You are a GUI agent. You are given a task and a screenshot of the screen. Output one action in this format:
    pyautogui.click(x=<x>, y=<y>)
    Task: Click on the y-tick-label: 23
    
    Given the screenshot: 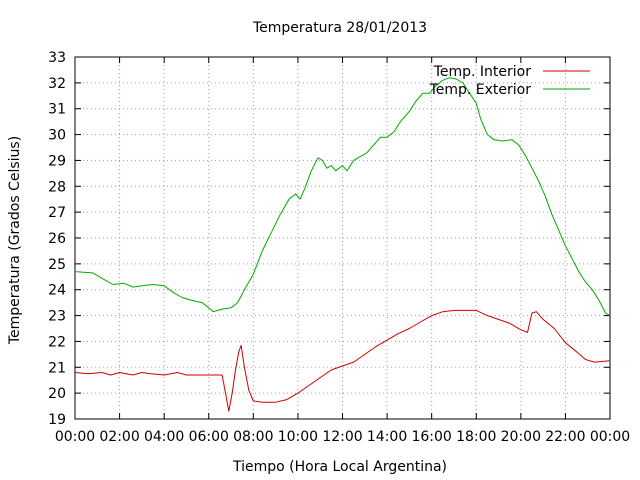 What is the action you would take?
    pyautogui.click(x=57, y=317)
    